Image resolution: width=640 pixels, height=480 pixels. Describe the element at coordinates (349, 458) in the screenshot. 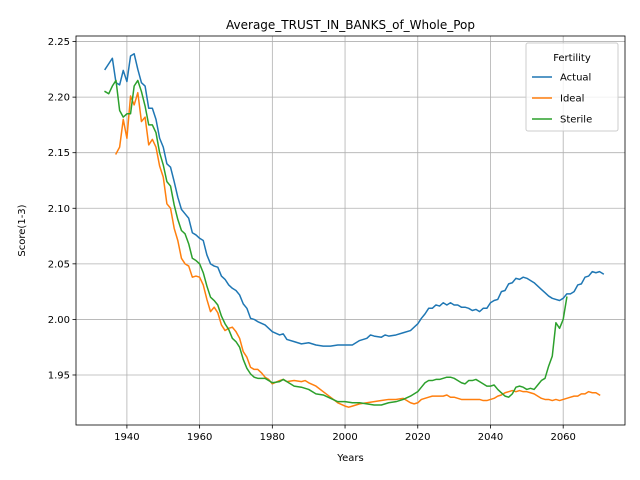

I see `x-axis-label: Years` at that location.